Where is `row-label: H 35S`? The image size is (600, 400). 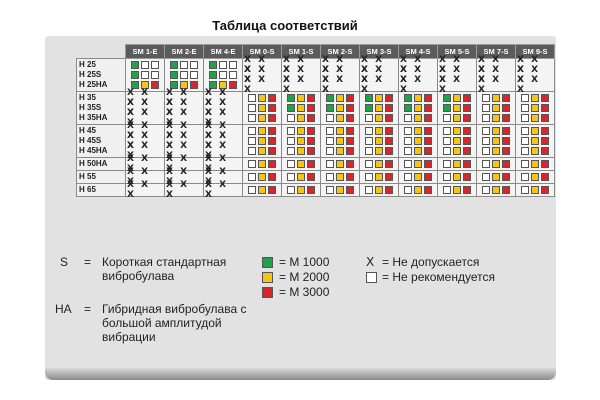
row-label: H 35S is located at coordinates (90, 107).